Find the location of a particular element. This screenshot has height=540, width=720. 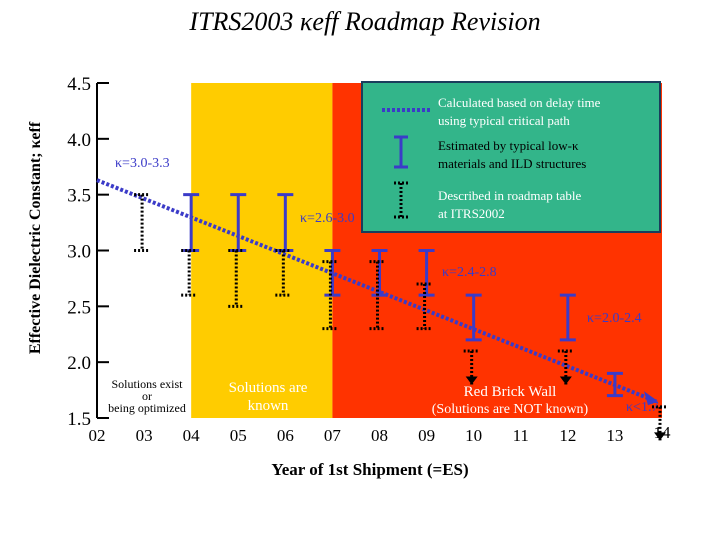

annotation-known: known is located at coordinates (268, 406).